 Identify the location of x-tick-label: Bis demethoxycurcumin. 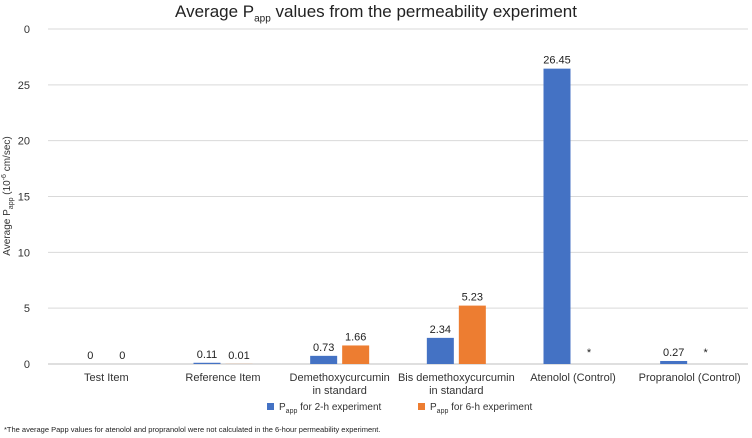
(456, 378).